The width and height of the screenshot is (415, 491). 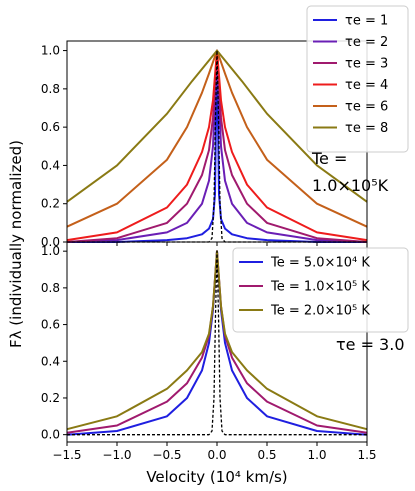 What do you see at coordinates (116, 455) in the screenshot?
I see `x-tick-label-1: −1.0` at bounding box center [116, 455].